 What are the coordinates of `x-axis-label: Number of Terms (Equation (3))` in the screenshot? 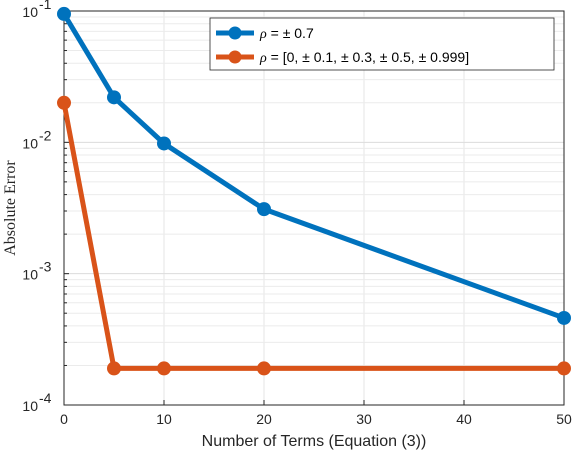 It's located at (314, 441).